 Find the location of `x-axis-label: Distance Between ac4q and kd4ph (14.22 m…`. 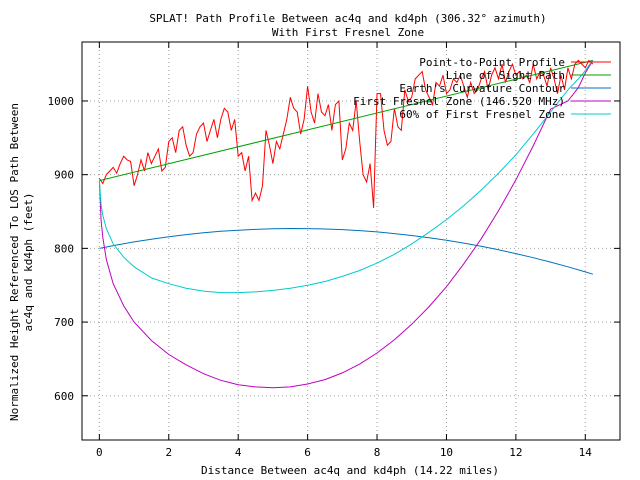

x-axis-label: Distance Between ac4q and kd4ph (14.22 m… is located at coordinates (350, 470).